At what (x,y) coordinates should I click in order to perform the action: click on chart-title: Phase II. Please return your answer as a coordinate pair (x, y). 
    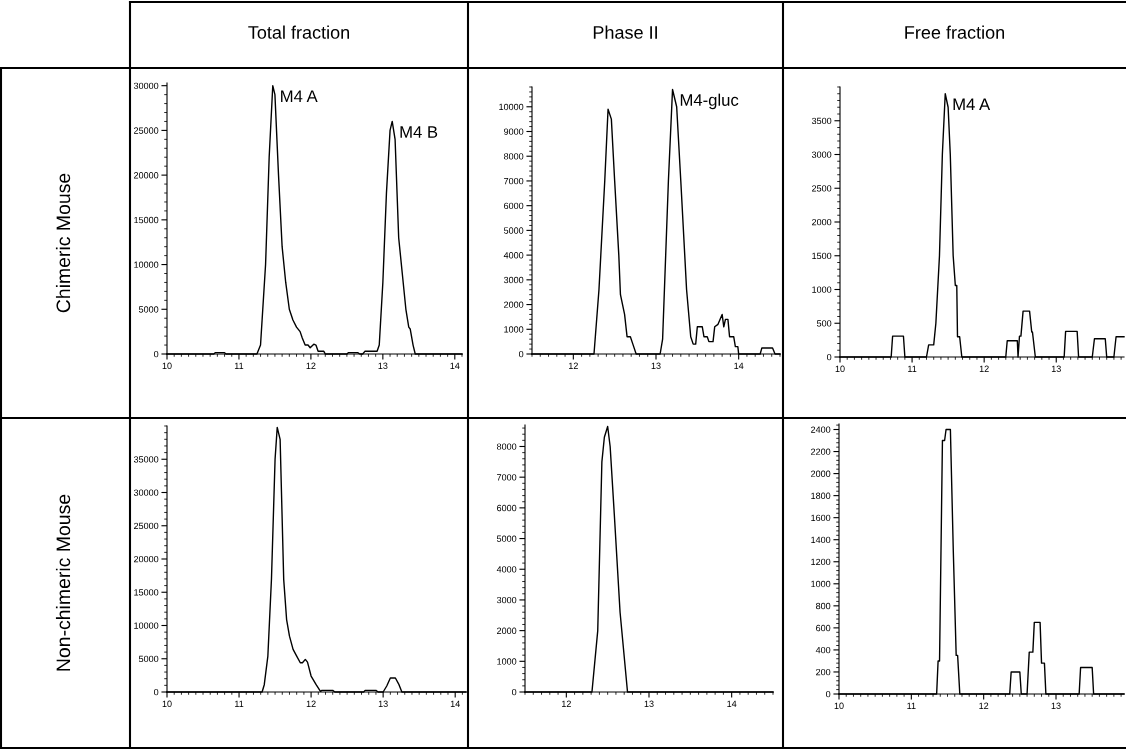
    Looking at the image, I should click on (625, 32).